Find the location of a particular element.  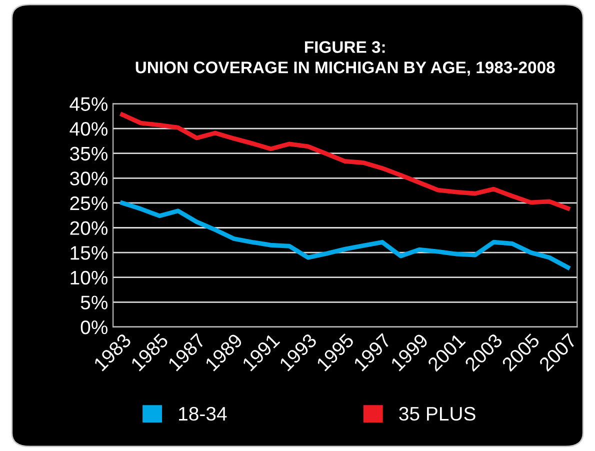

y-tick-label: 0% is located at coordinates (94, 327).